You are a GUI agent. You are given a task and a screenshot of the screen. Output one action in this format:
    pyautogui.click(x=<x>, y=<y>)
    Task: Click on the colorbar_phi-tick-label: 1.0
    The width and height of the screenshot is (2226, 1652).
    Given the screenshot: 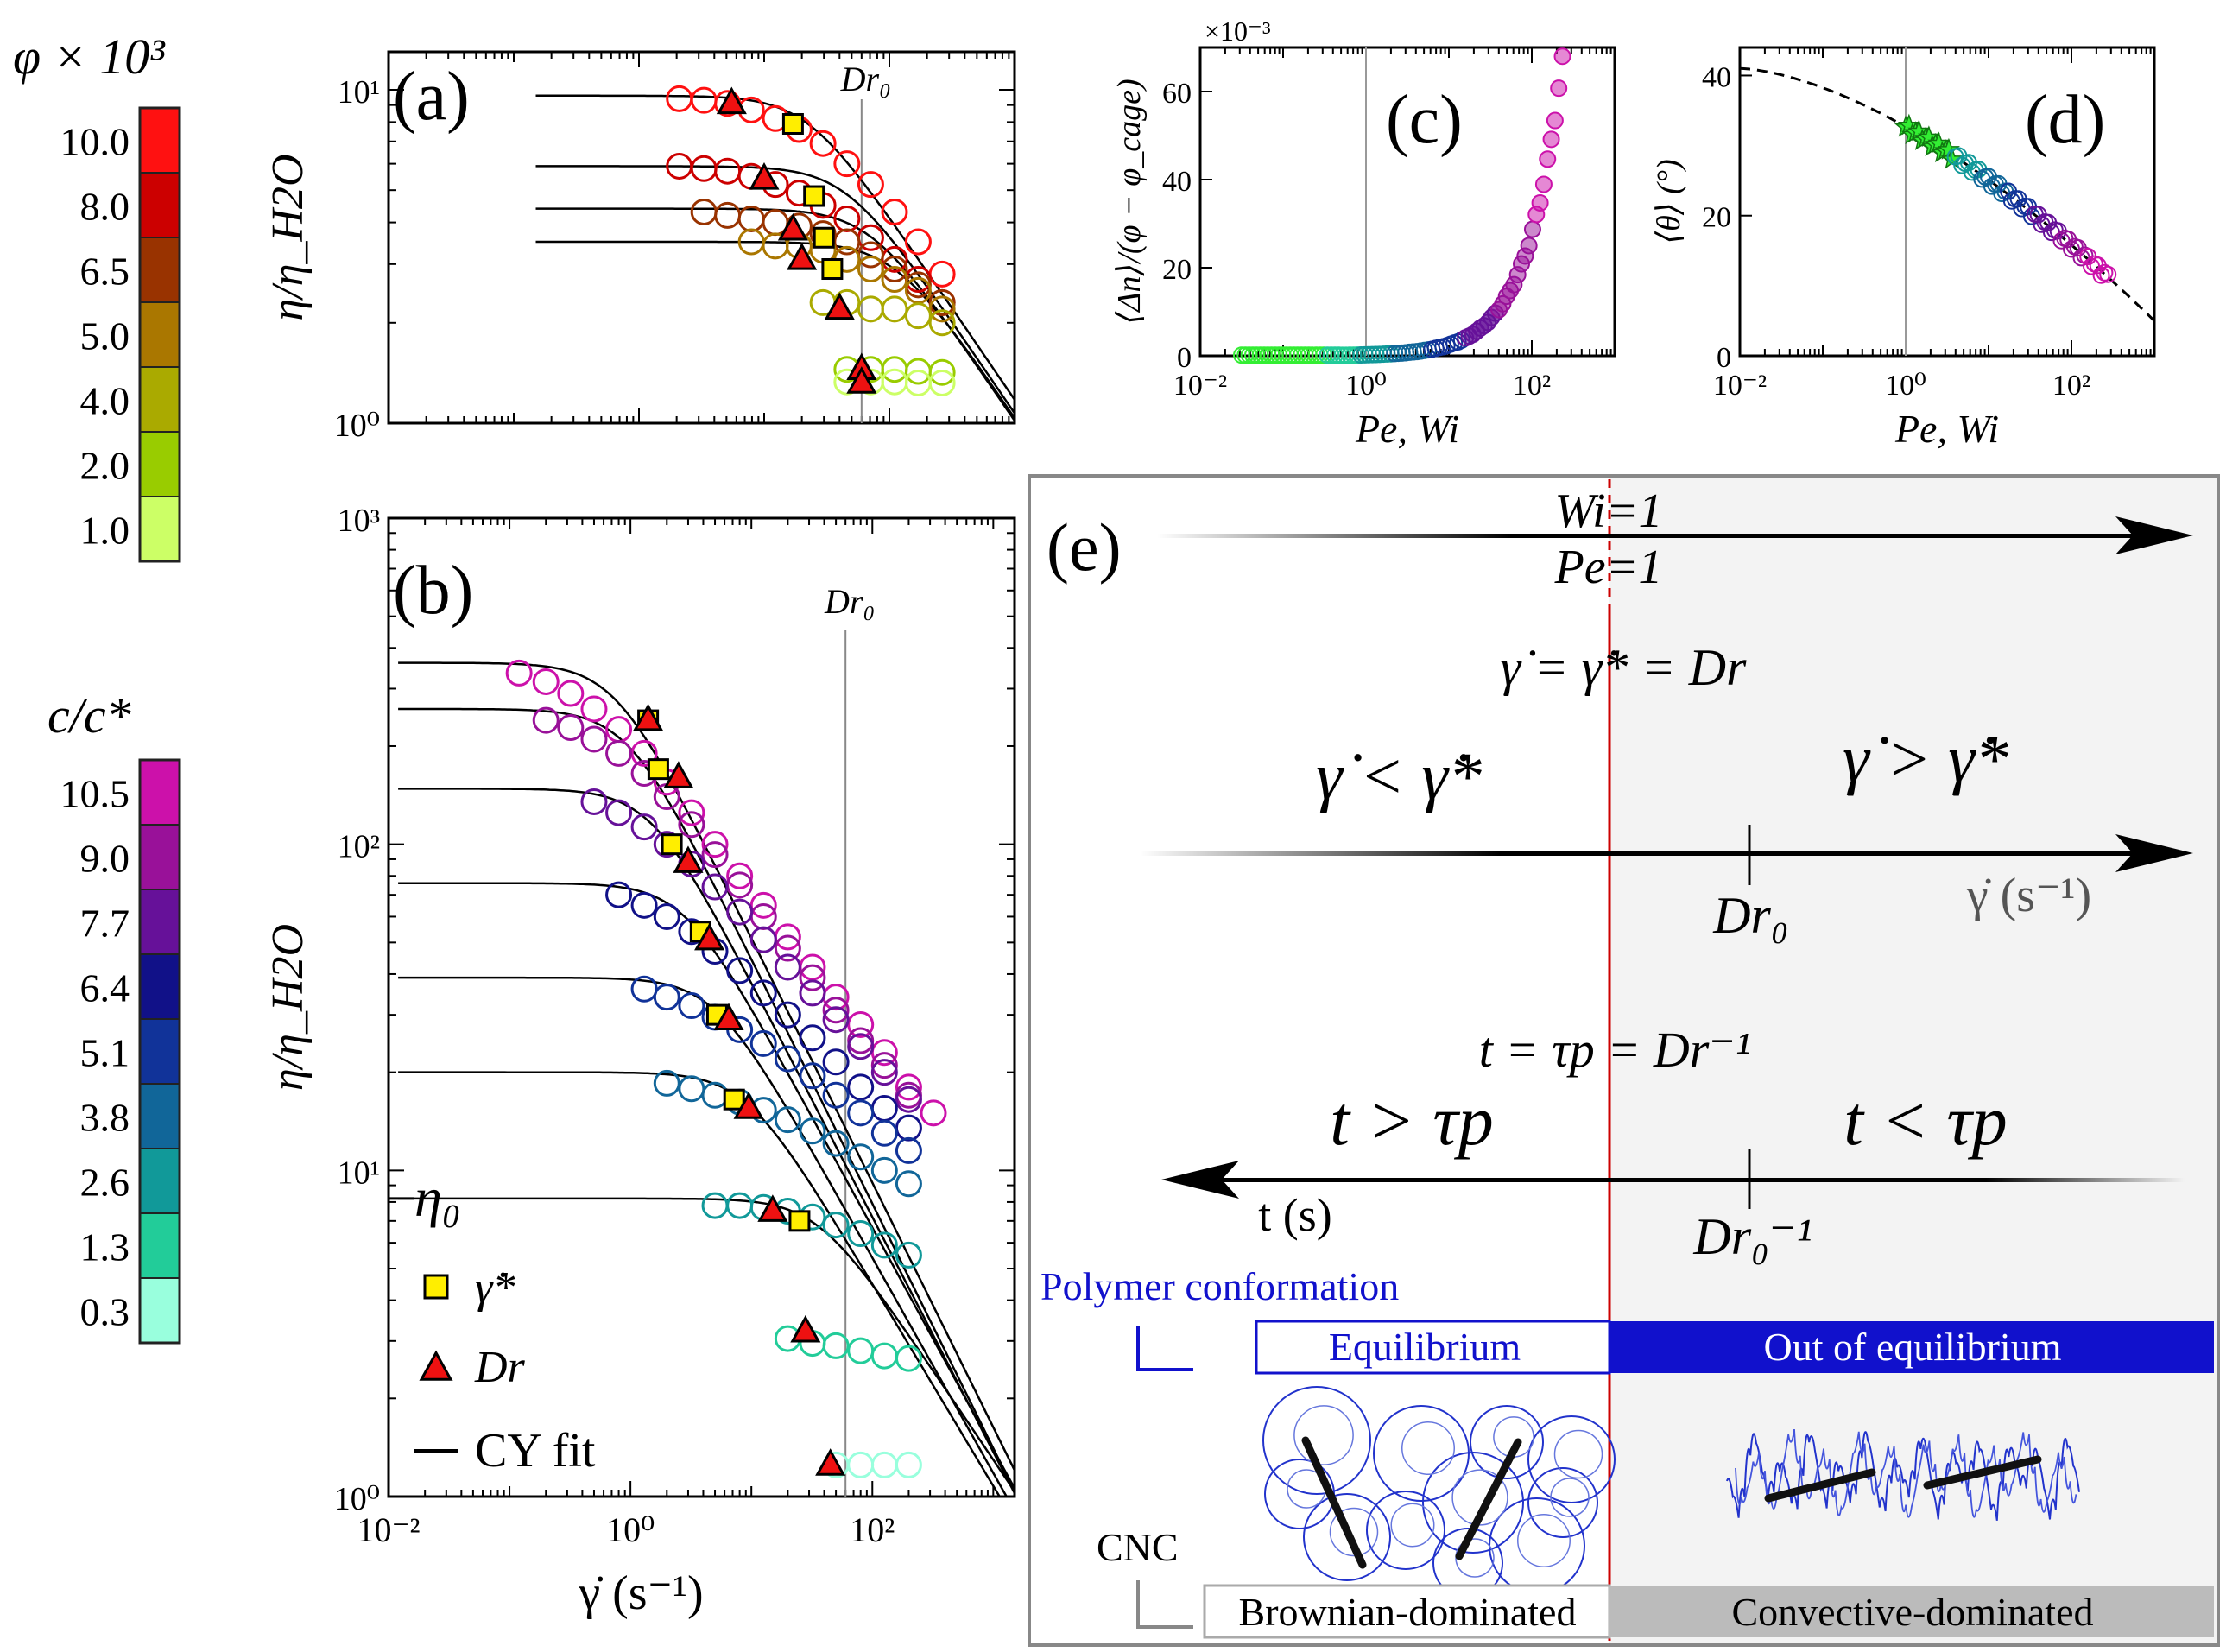 What is the action you would take?
    pyautogui.click(x=105, y=531)
    